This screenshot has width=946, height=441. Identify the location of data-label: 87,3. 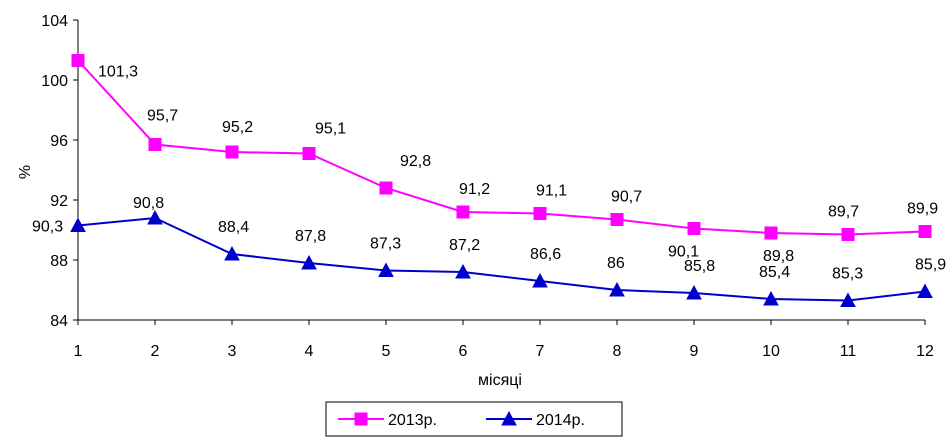
(385, 244).